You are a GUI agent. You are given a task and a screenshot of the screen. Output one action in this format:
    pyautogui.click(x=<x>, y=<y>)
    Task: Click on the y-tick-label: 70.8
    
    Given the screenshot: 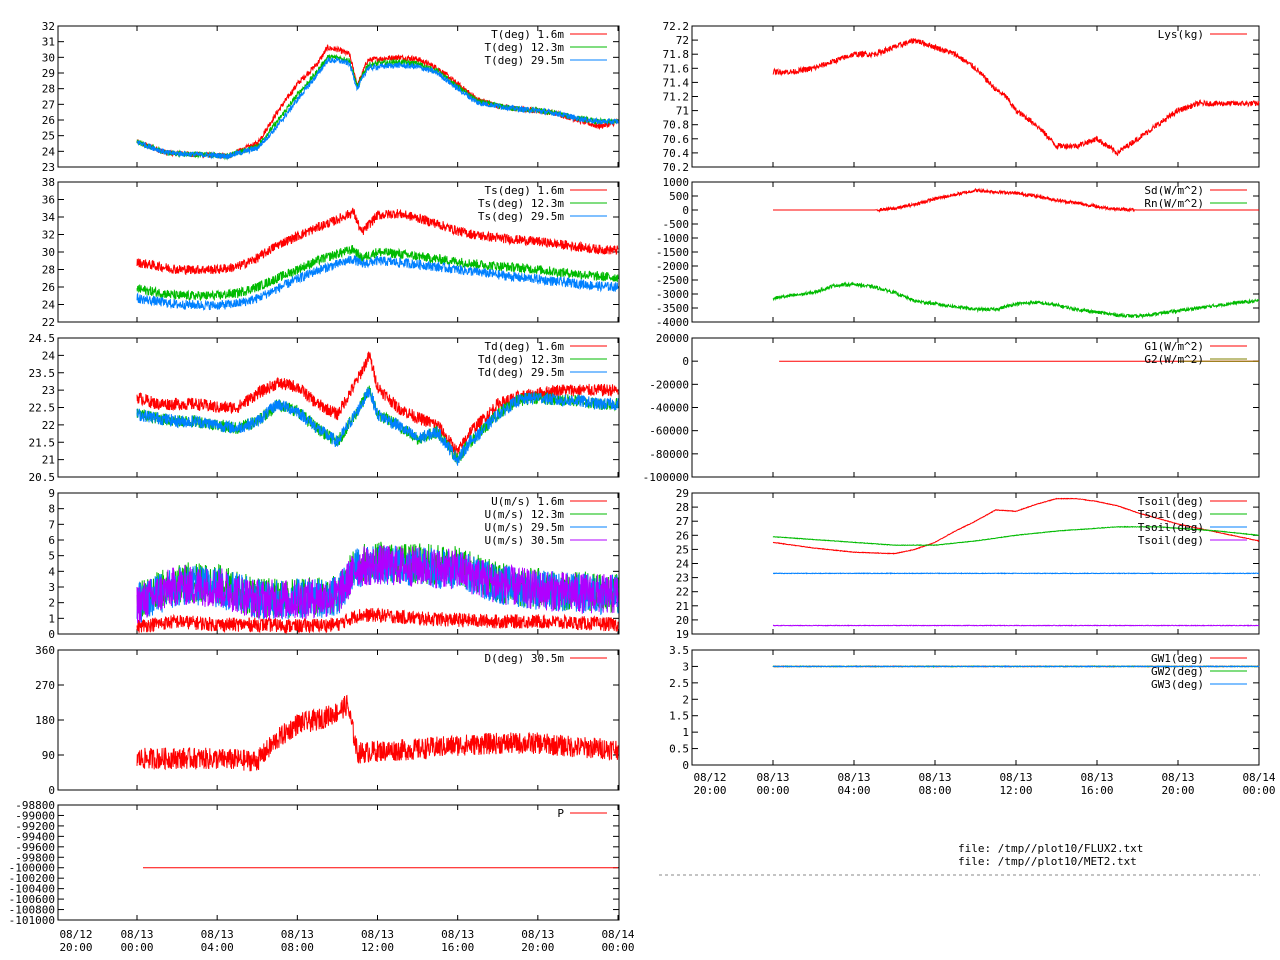 What is the action you would take?
    pyautogui.click(x=676, y=125)
    